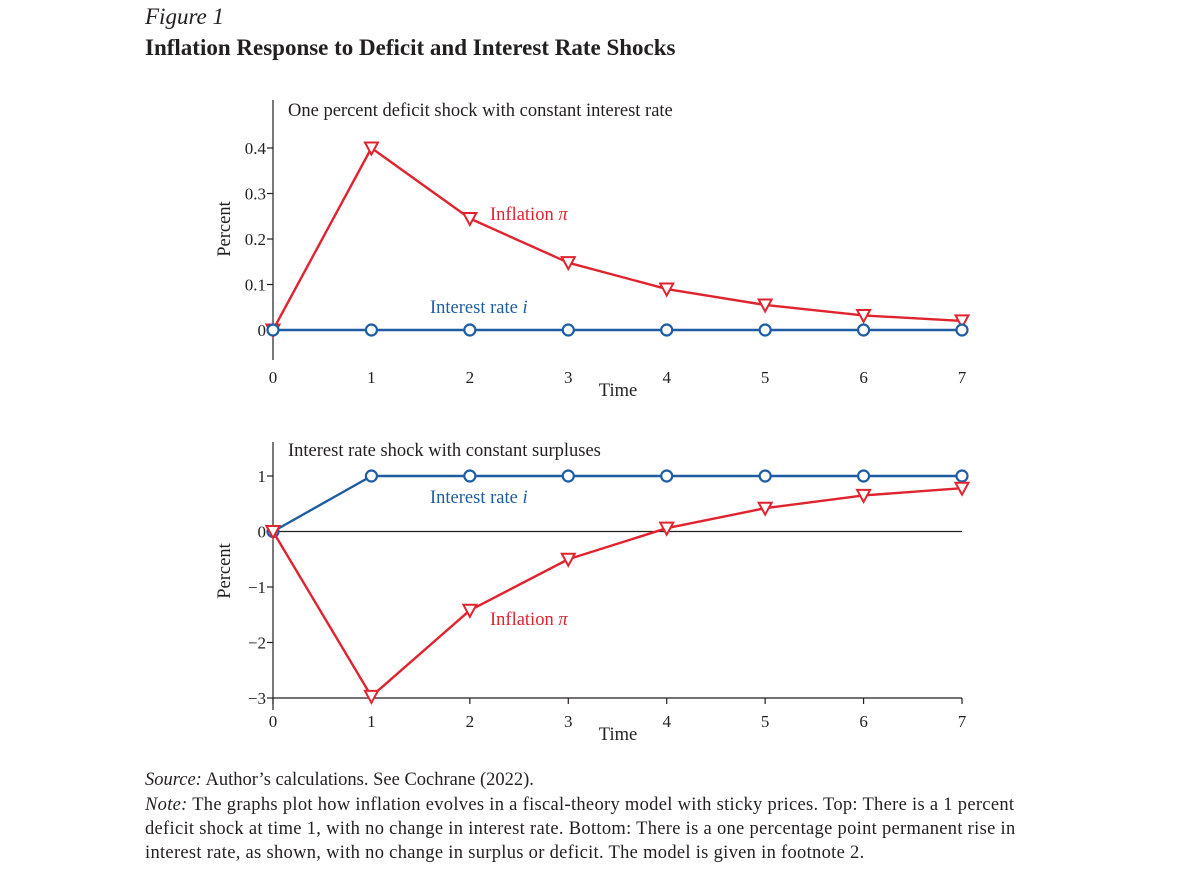 Image resolution: width=1200 pixels, height=893 pixels. Describe the element at coordinates (257, 643) in the screenshot. I see `y-tick-label: −2` at that location.